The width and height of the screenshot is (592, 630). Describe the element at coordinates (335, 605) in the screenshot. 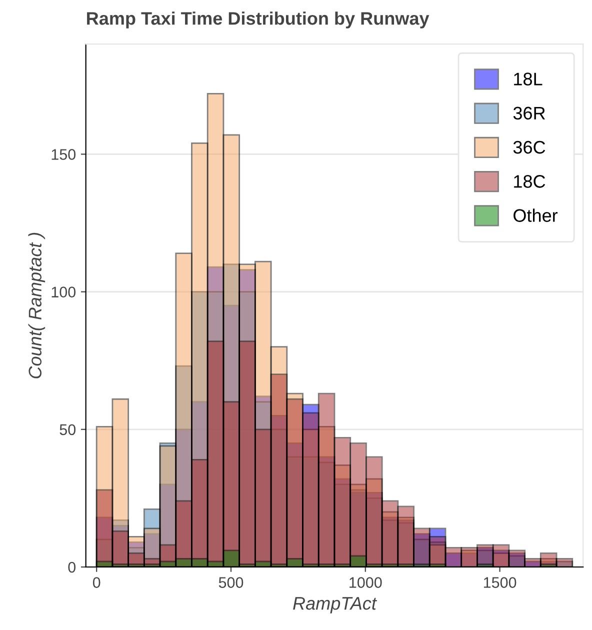

I see `x-axis-title: RampTAct` at that location.